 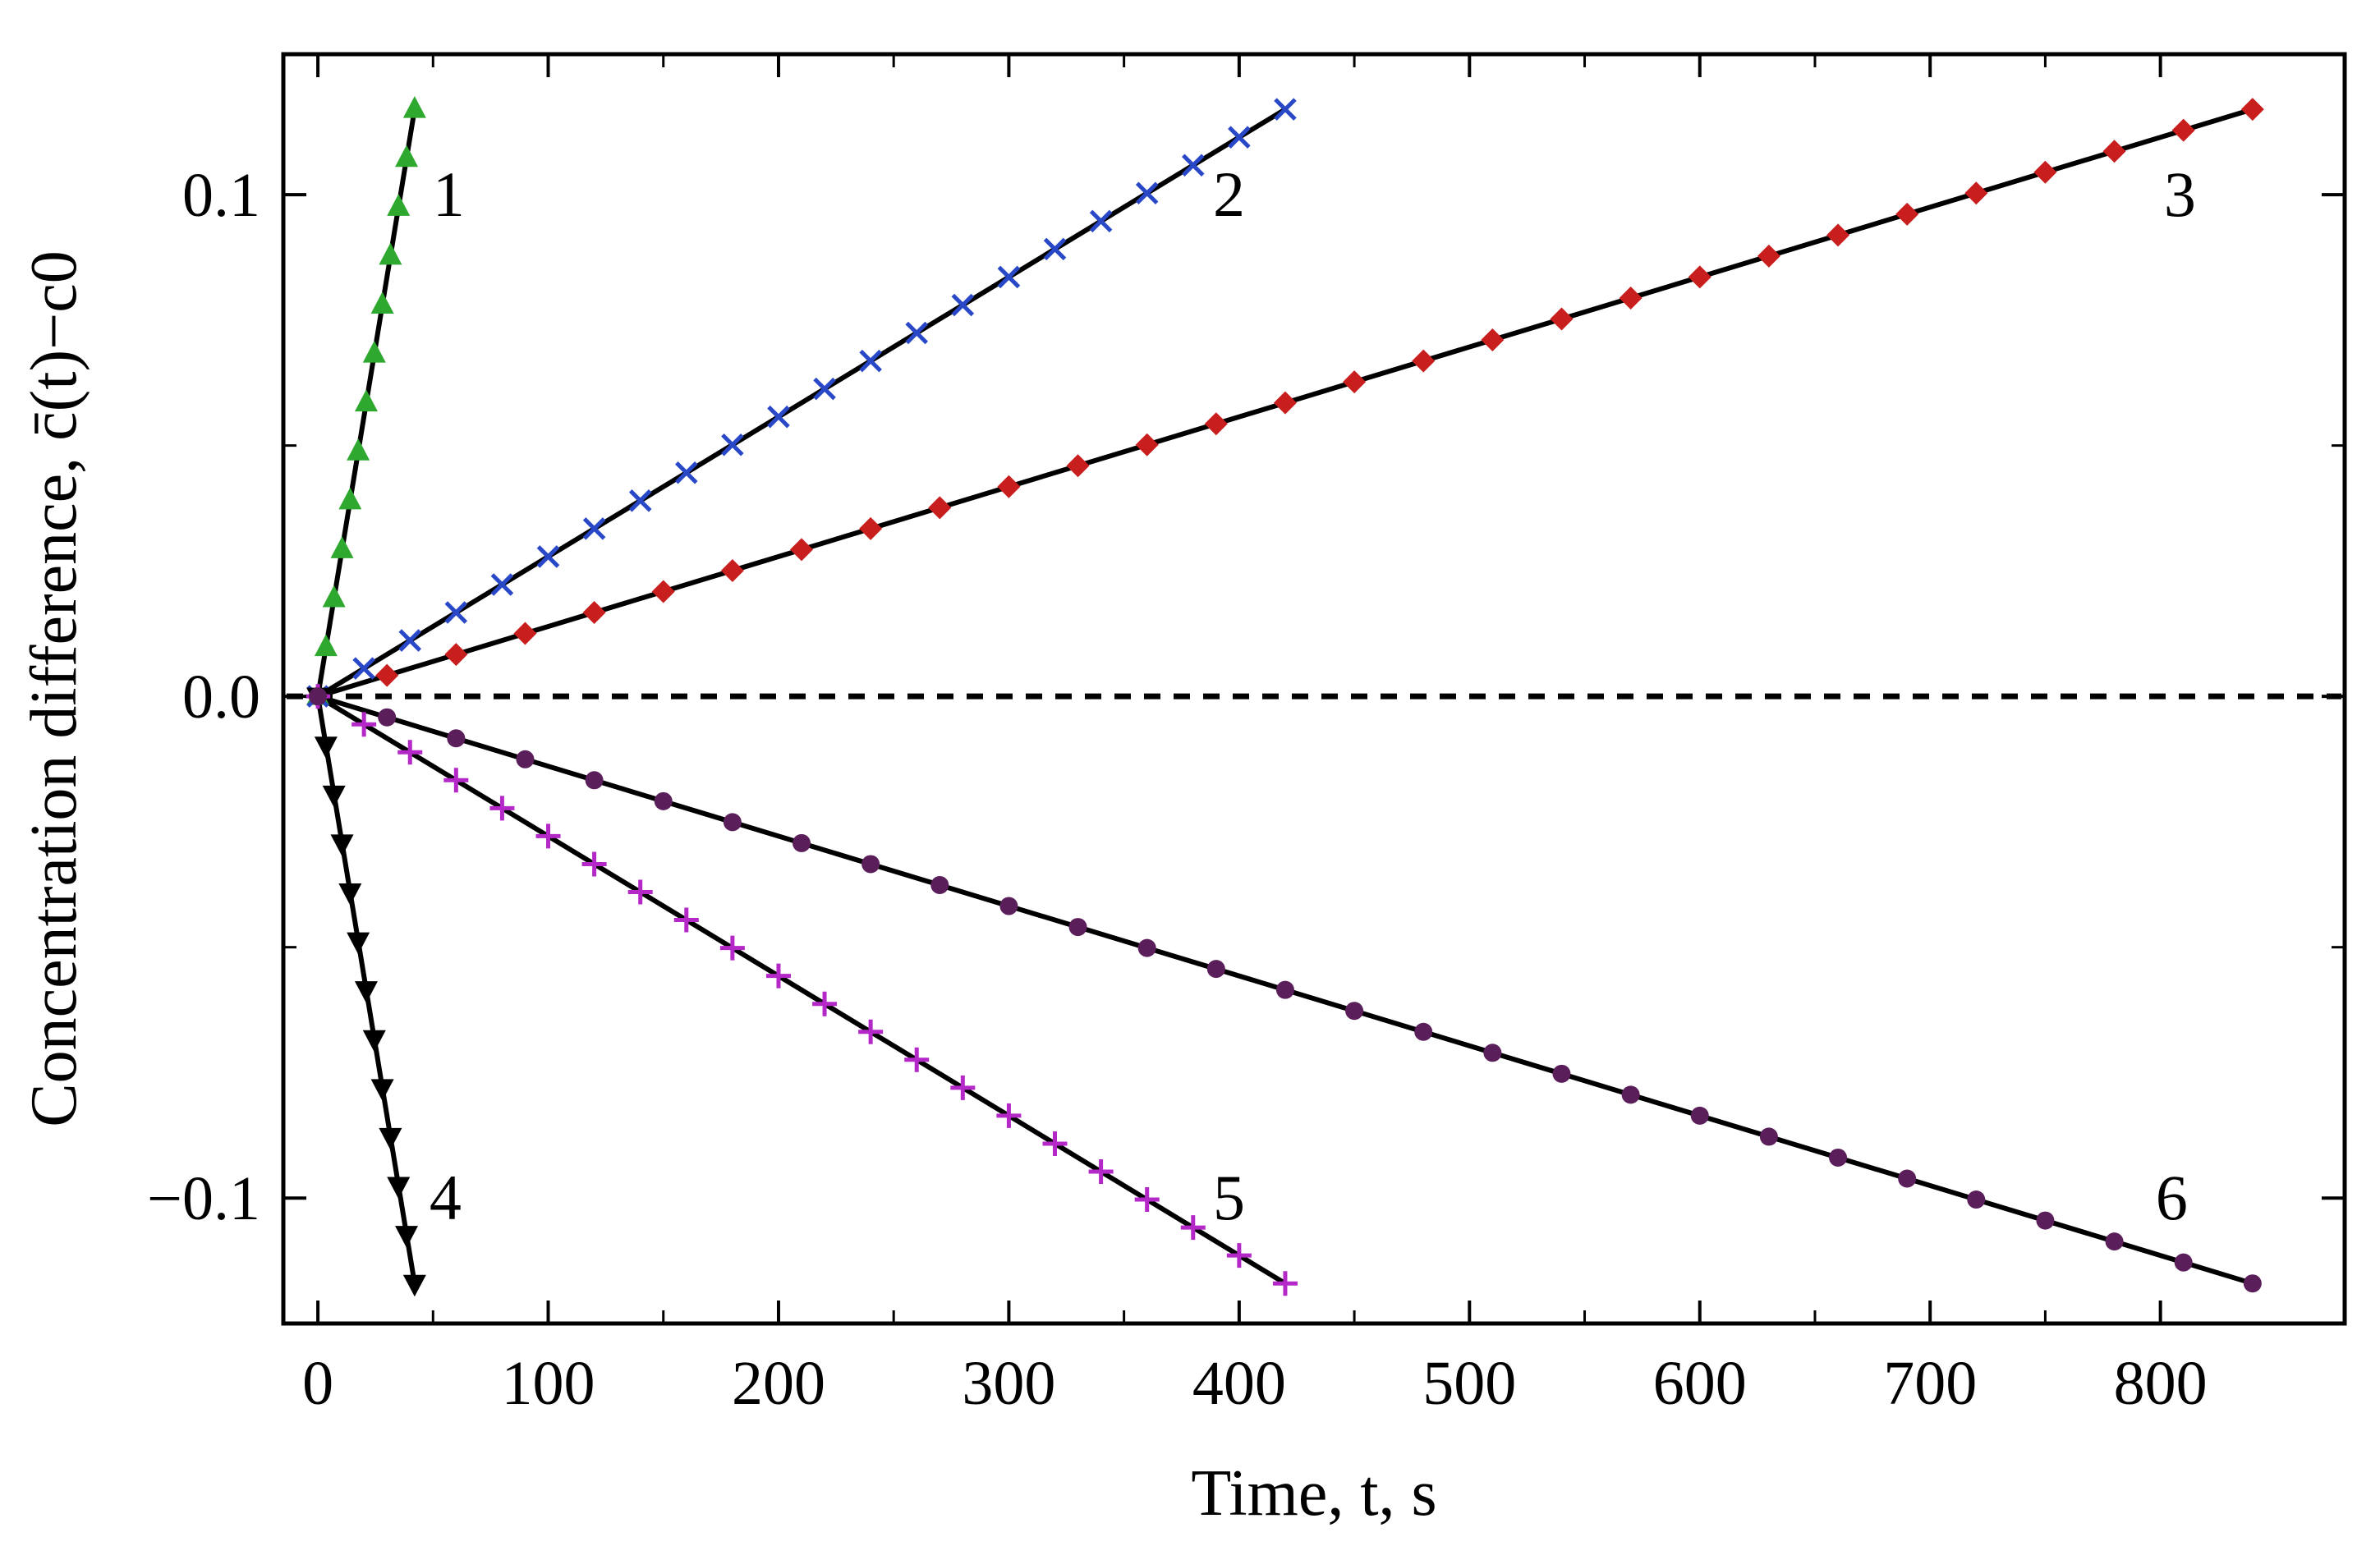 I want to click on series-label-5: 5, so click(x=1229, y=1198).